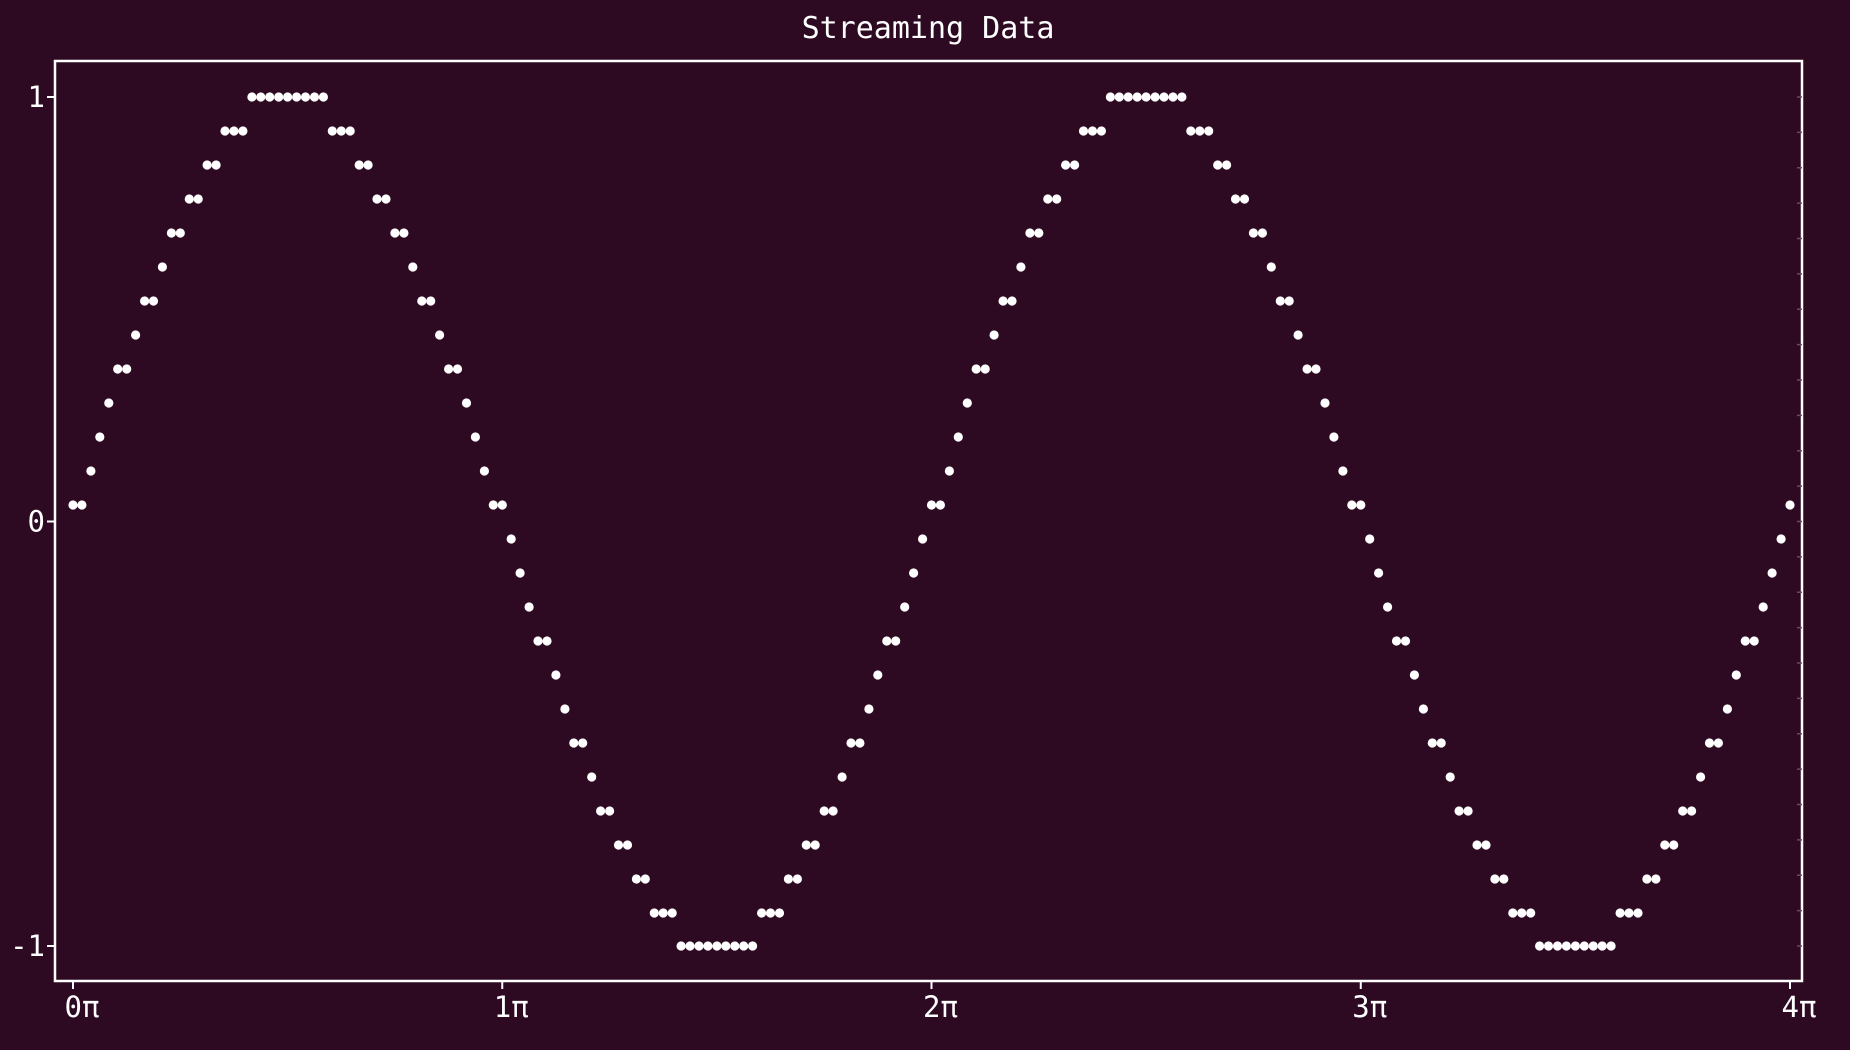  I want to click on x-axis: 0π 1π 2π 3π 4π, so click(941, 1002).